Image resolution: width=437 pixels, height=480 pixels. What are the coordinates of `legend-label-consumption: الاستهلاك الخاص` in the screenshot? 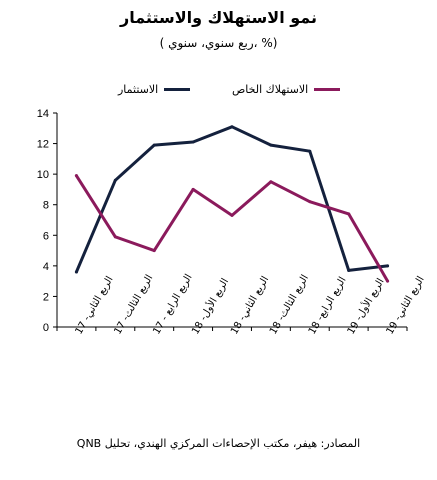 It's located at (270, 89).